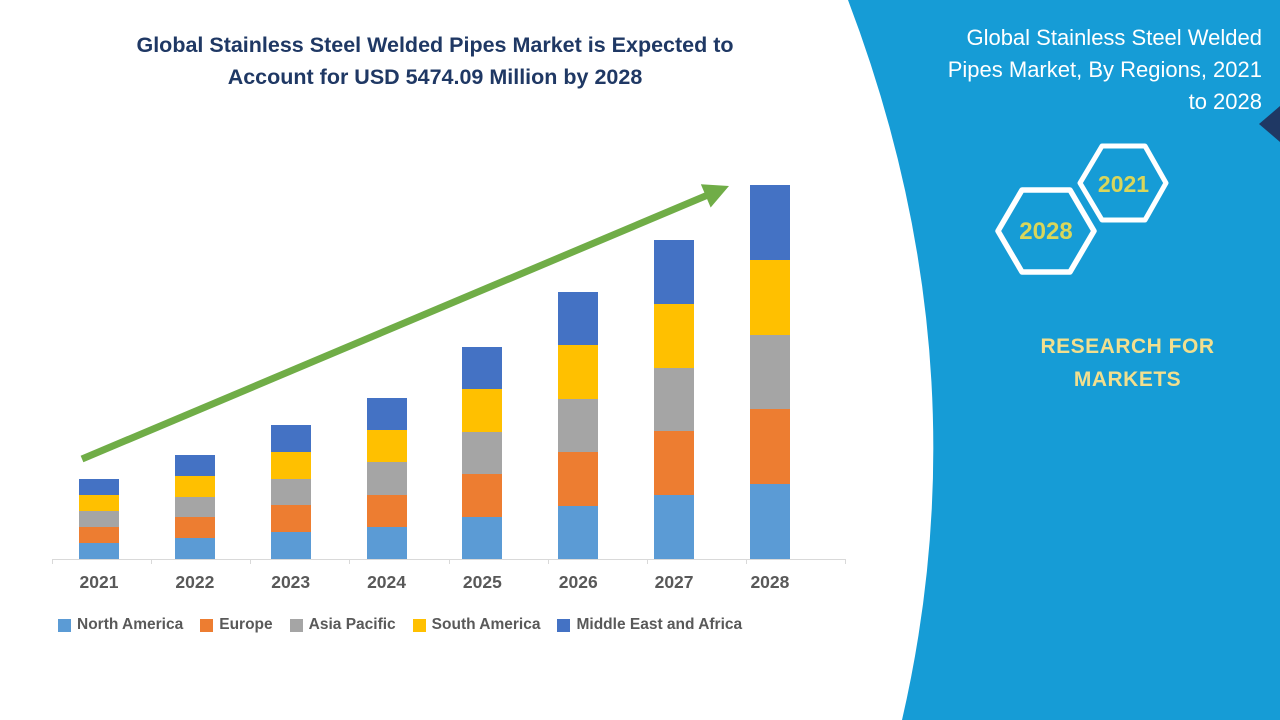  I want to click on x-axis-label-2022: 2022, so click(195, 582).